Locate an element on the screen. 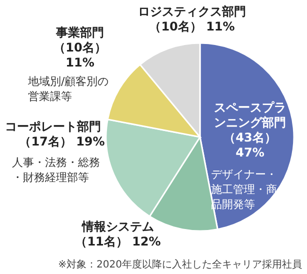 This screenshot has height=274, width=307. slice-label: 情報システム is located at coordinates (117, 226).